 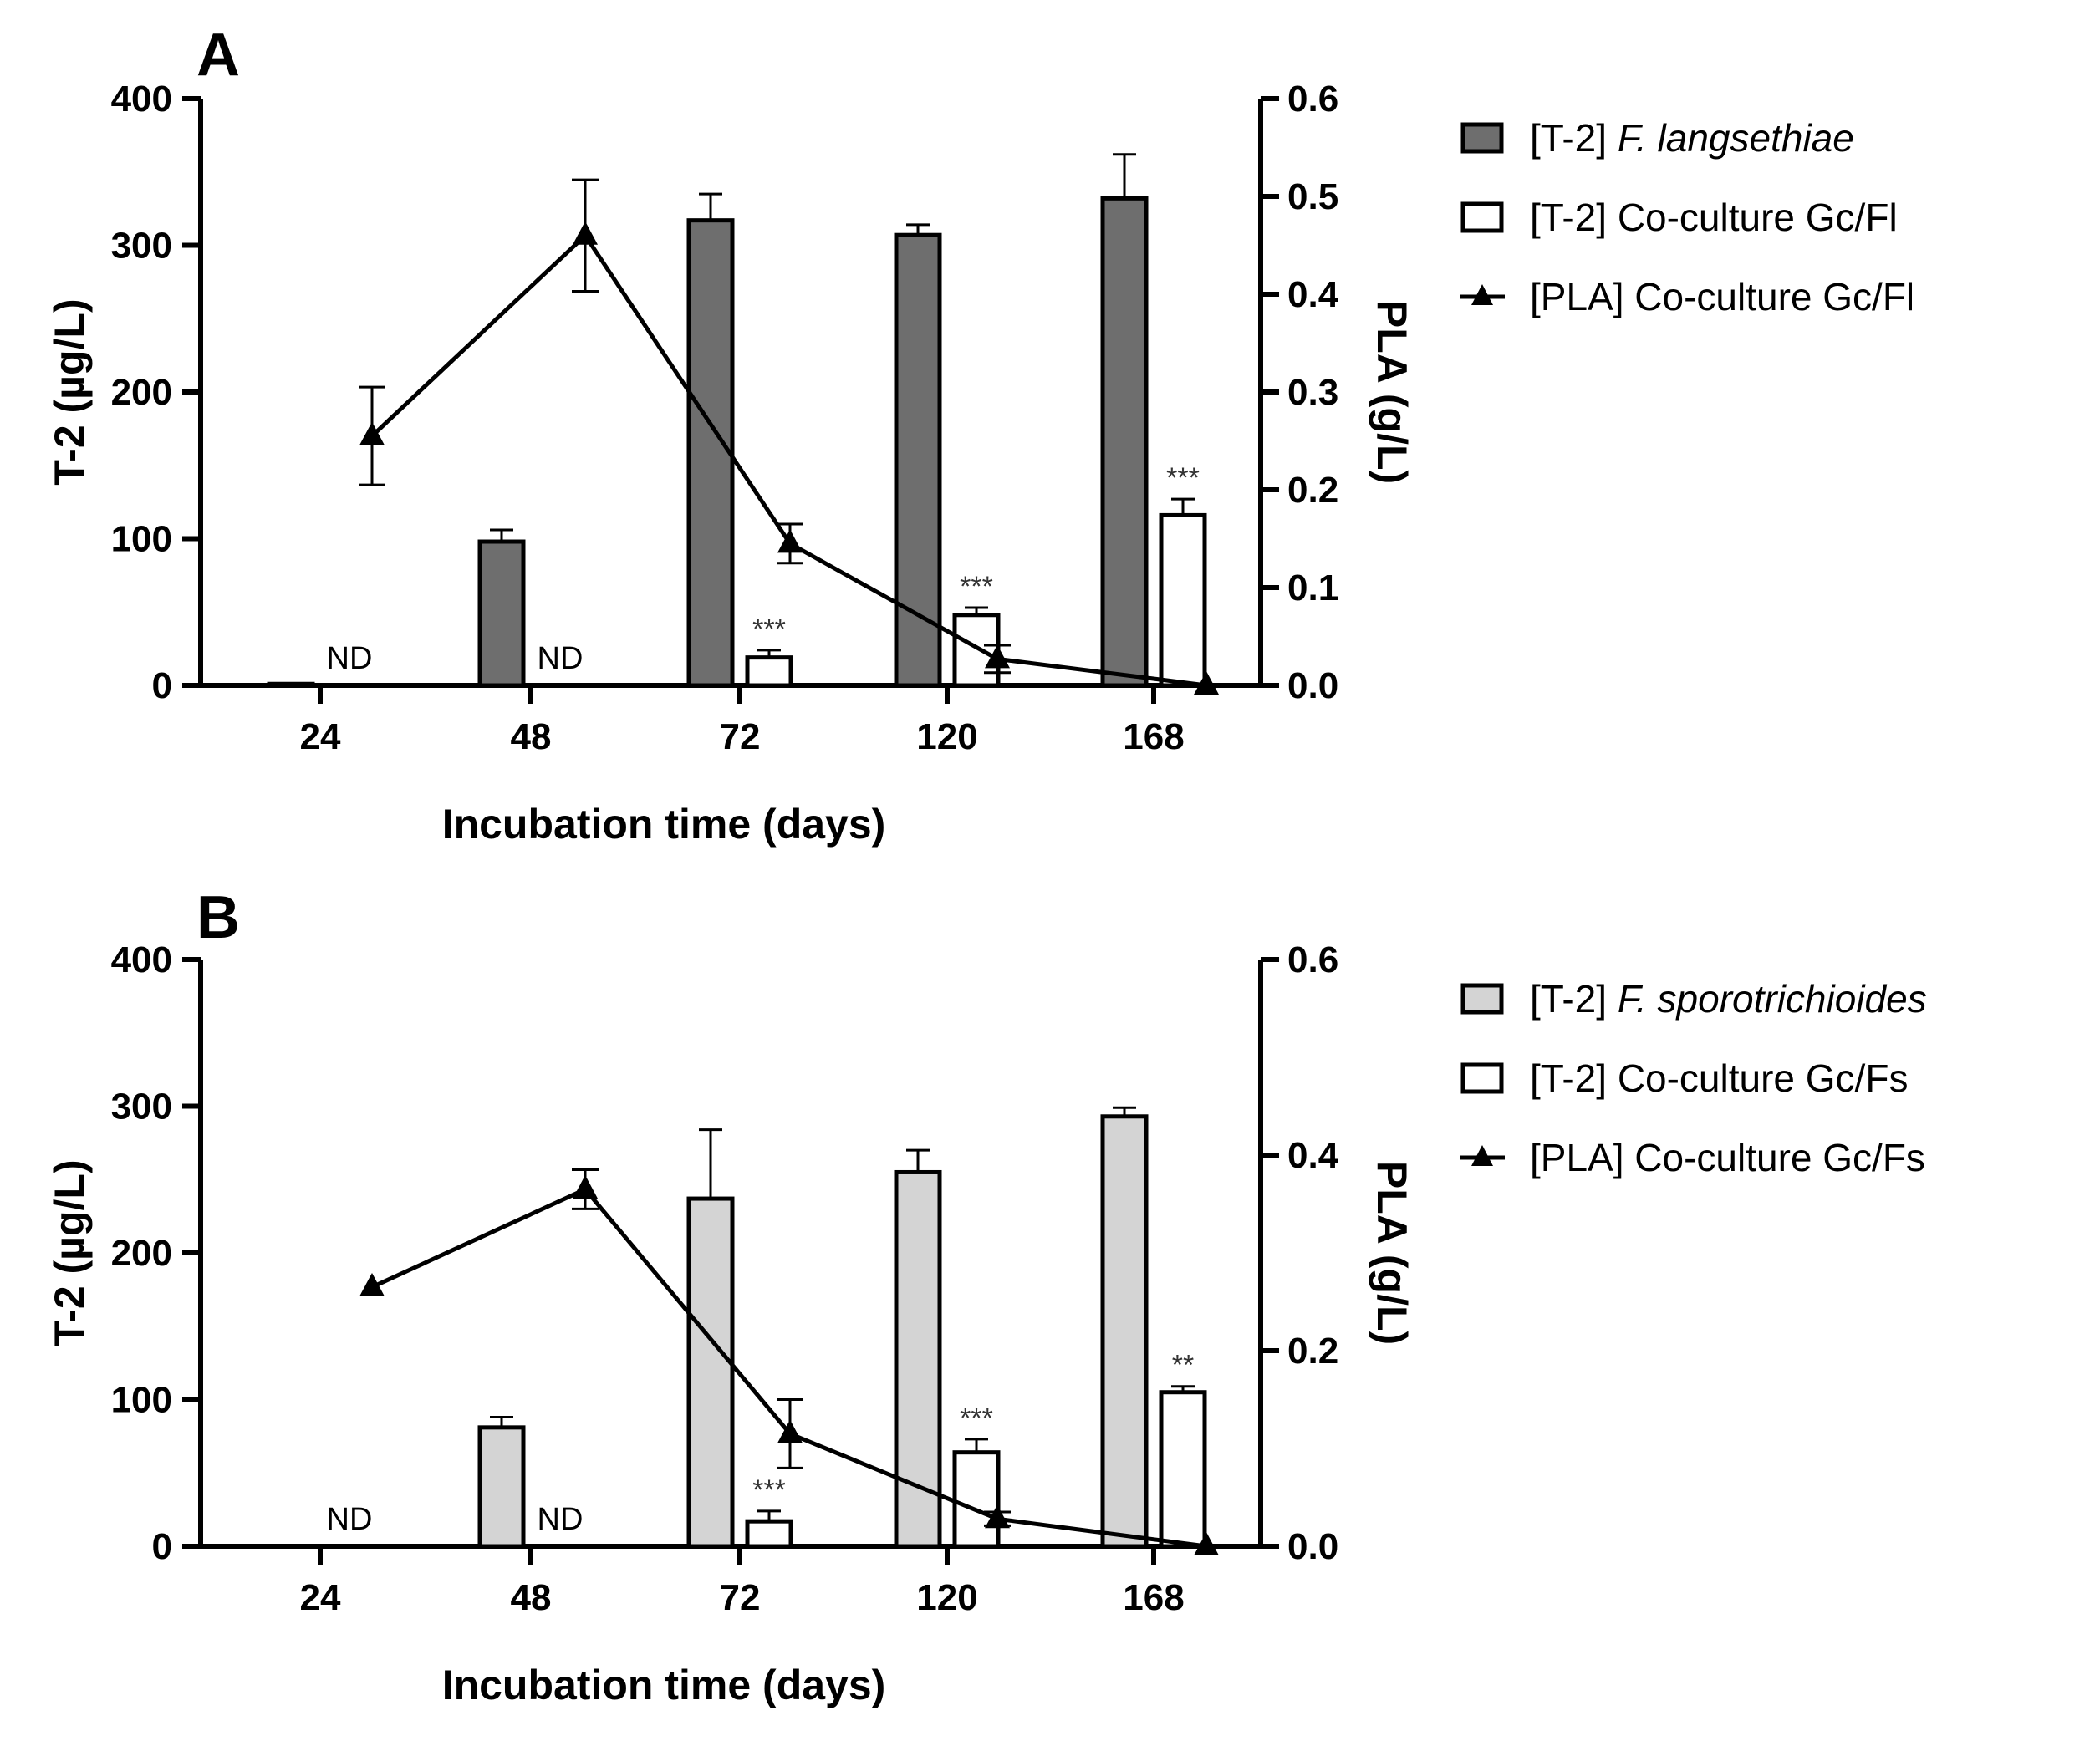 I want to click on panel-a-y2-tick-label: 0.4, so click(x=1313, y=294).